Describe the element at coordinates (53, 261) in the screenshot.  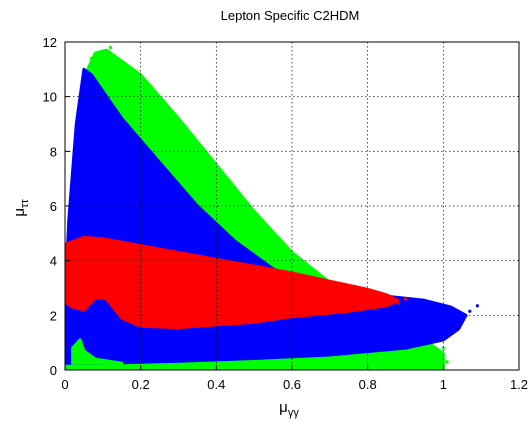
I see `y-tick-label: 4` at that location.